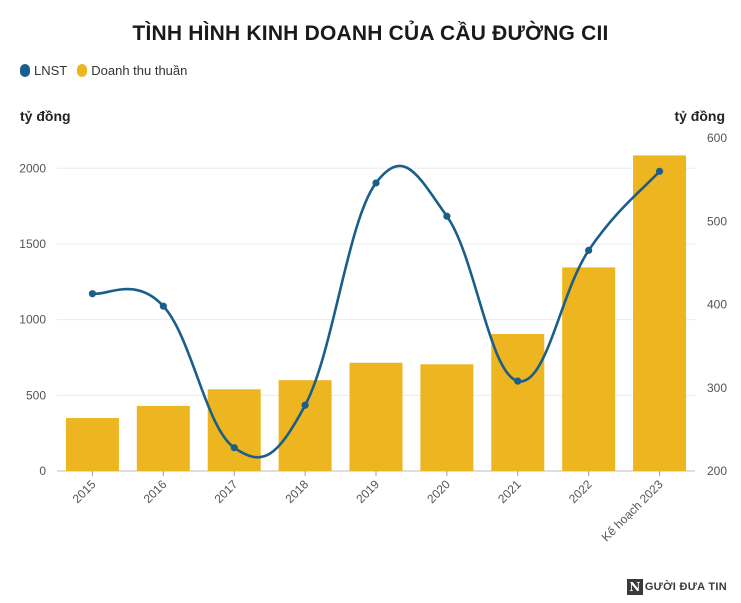 Image resolution: width=741 pixels, height=603 pixels. I want to click on x-tick-label: 2020, so click(438, 491).